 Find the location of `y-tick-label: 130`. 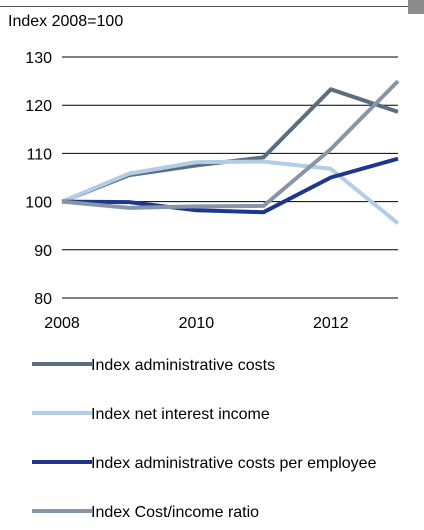

y-tick-label: 130 is located at coordinates (38, 58).